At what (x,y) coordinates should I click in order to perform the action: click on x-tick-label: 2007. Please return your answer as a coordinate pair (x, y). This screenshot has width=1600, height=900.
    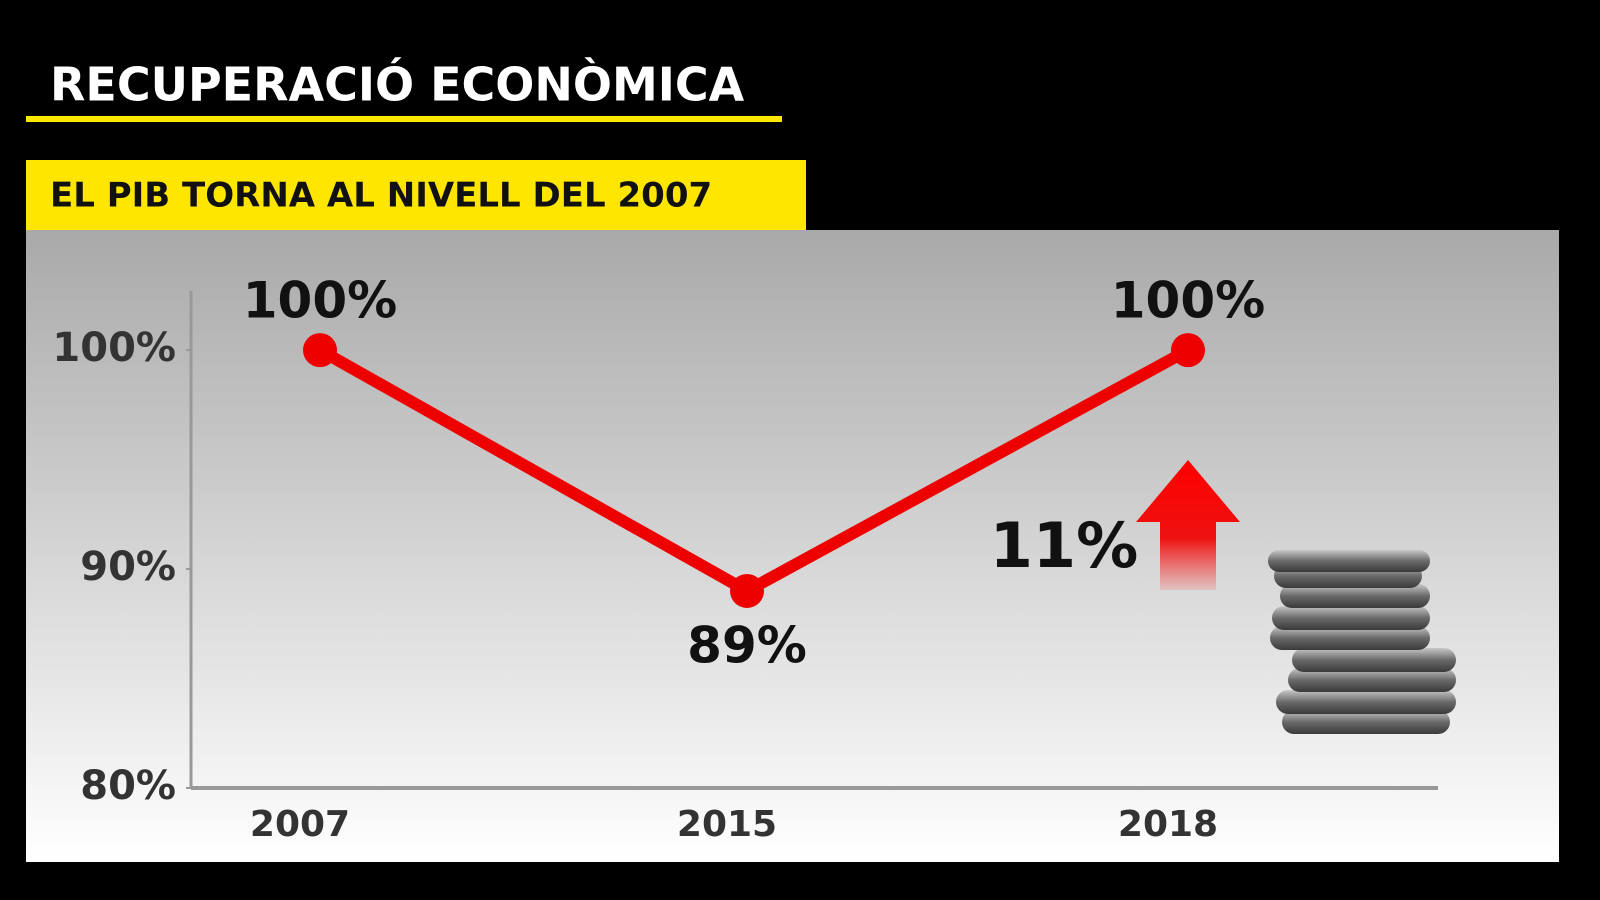
    Looking at the image, I should click on (300, 824).